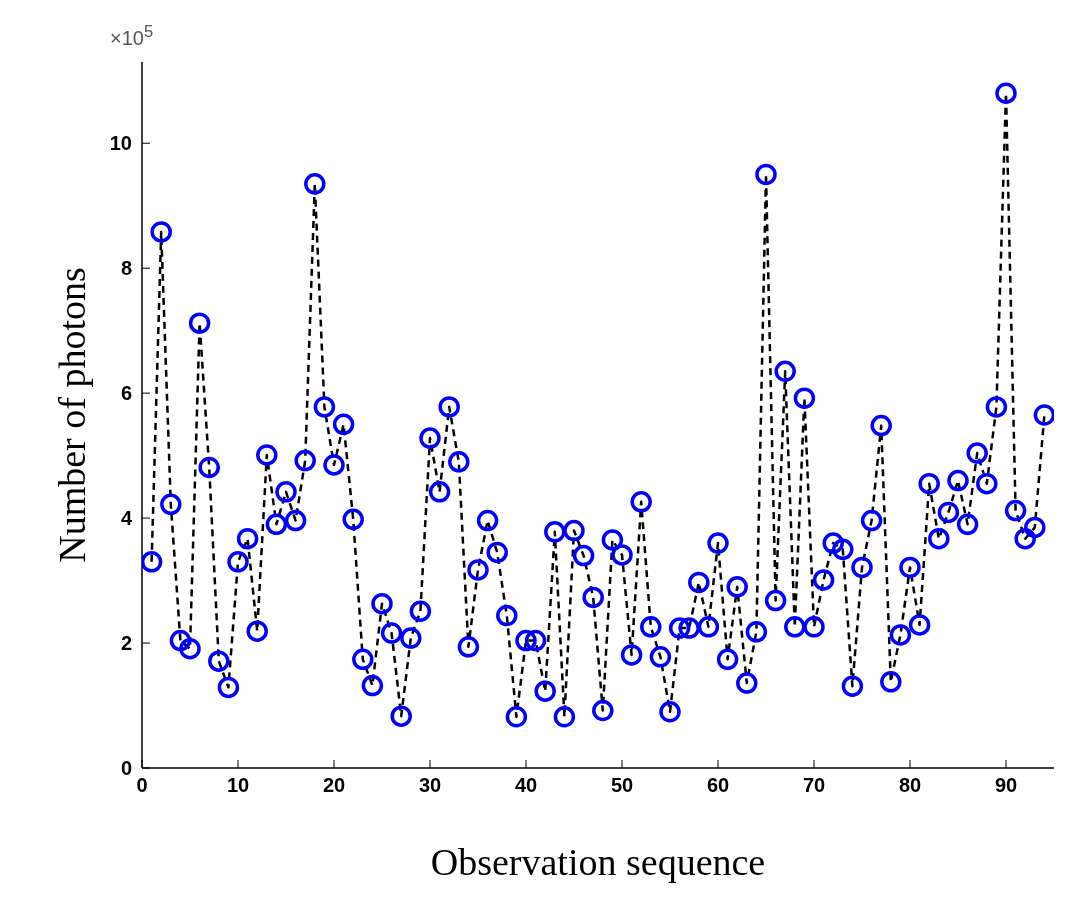 This screenshot has width=1076, height=906. I want to click on y-axis-title: Number of photons, so click(72, 415).